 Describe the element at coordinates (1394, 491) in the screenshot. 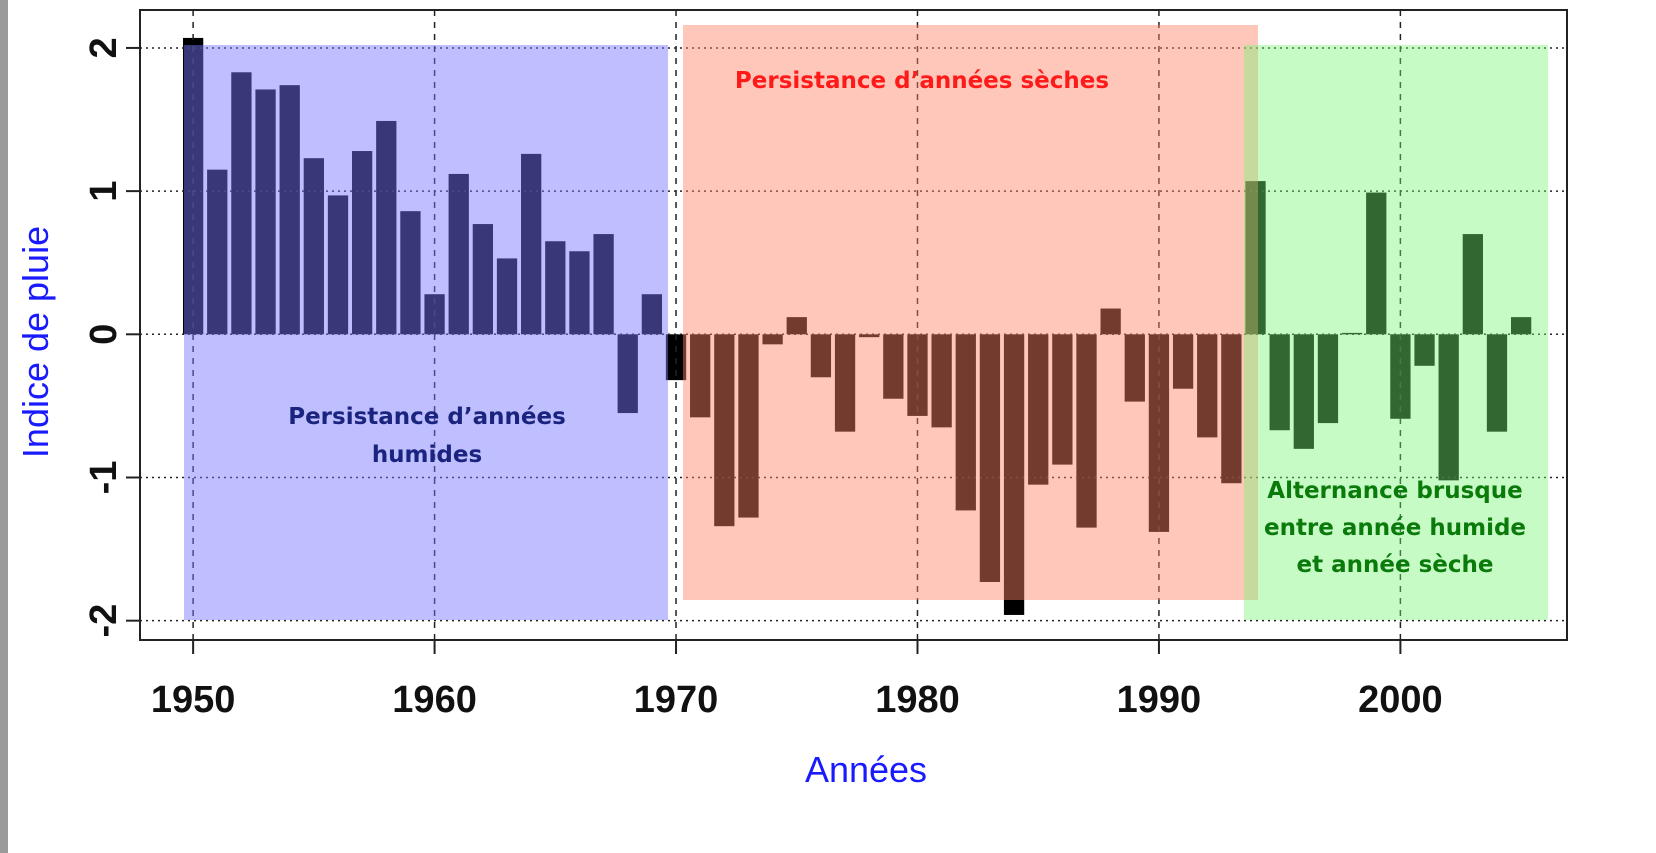

I see `annotation: Alternance brusque` at that location.